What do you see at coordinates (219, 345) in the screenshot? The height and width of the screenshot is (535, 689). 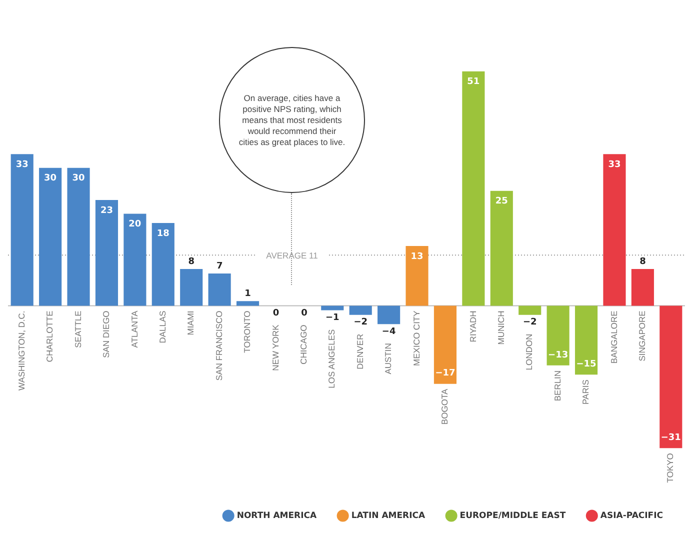 I see `x-tick-label: SAN FRANCISCO` at bounding box center [219, 345].